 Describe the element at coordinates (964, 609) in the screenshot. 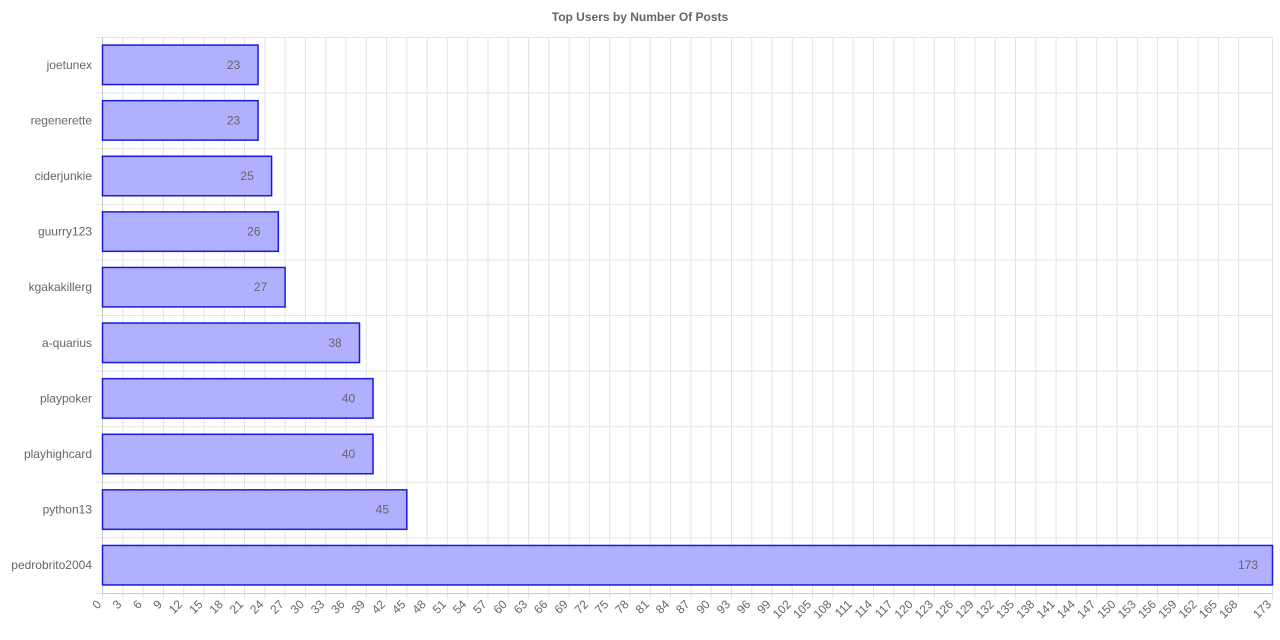

I see `x-tick-label: 129` at that location.